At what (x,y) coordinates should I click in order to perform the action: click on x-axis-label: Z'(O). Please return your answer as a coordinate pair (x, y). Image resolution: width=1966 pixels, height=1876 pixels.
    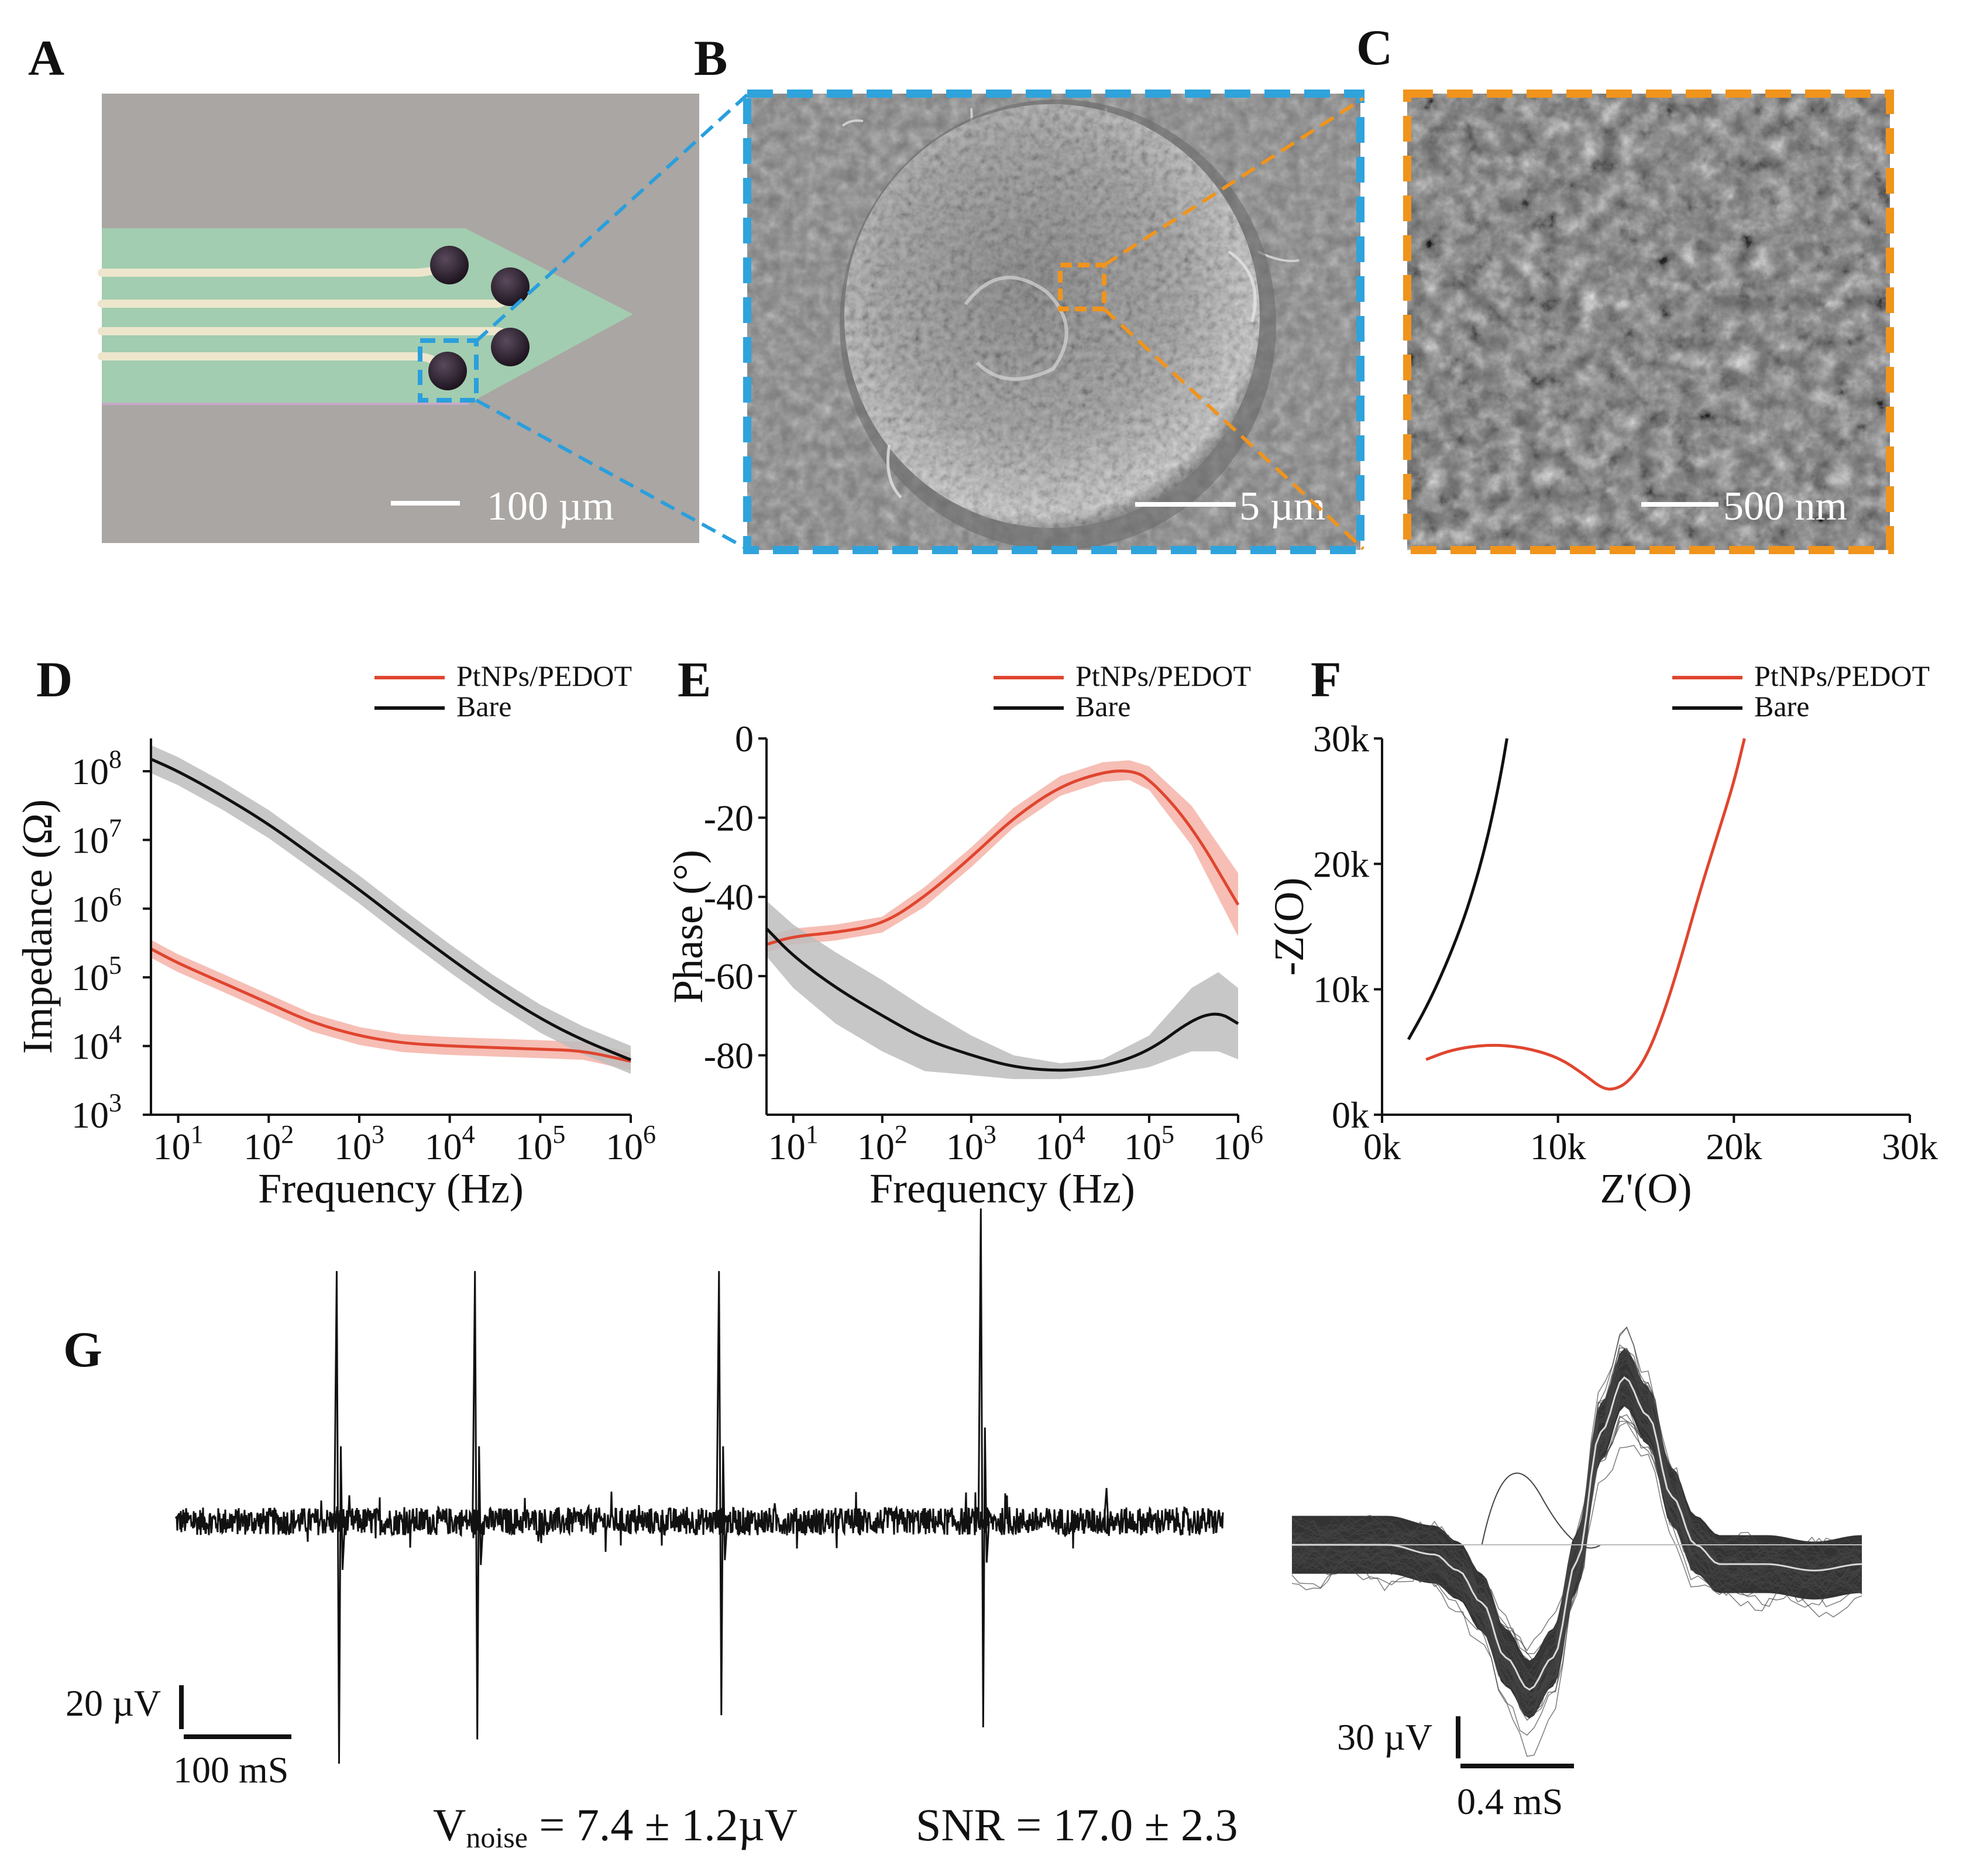
    Looking at the image, I should click on (1646, 1188).